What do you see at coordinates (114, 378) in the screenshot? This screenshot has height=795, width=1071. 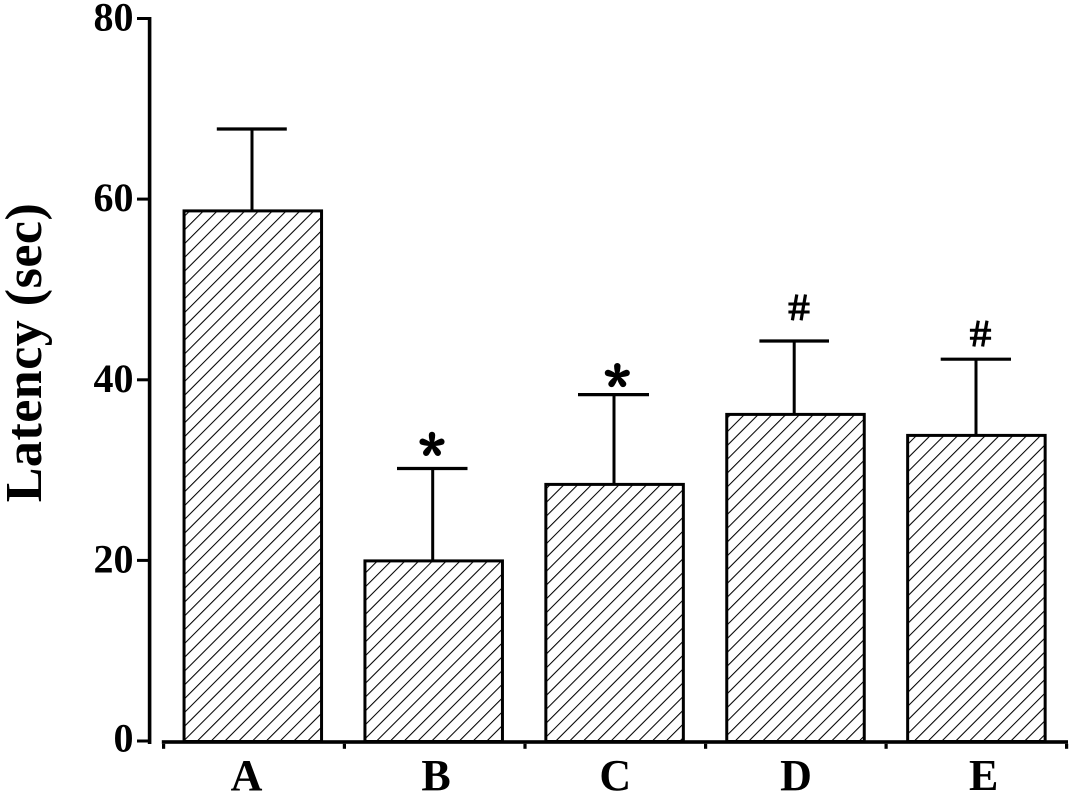 I see `svg-text: 40` at bounding box center [114, 378].